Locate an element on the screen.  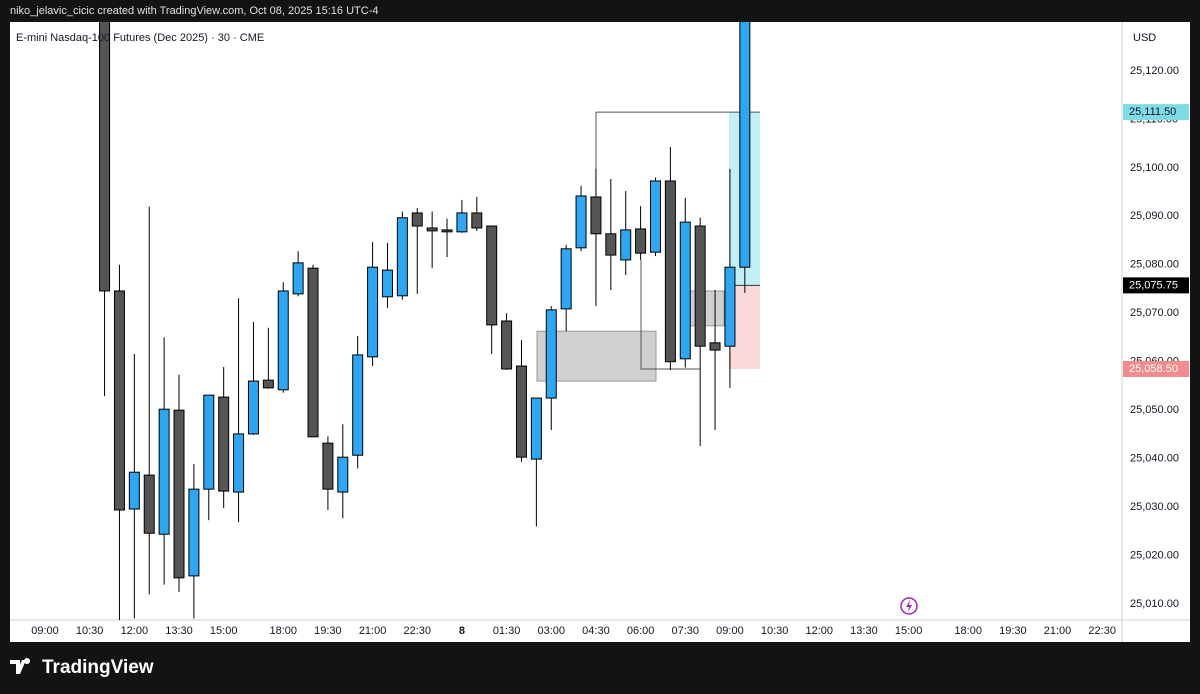
stop-line is located at coordinates (670, 315).